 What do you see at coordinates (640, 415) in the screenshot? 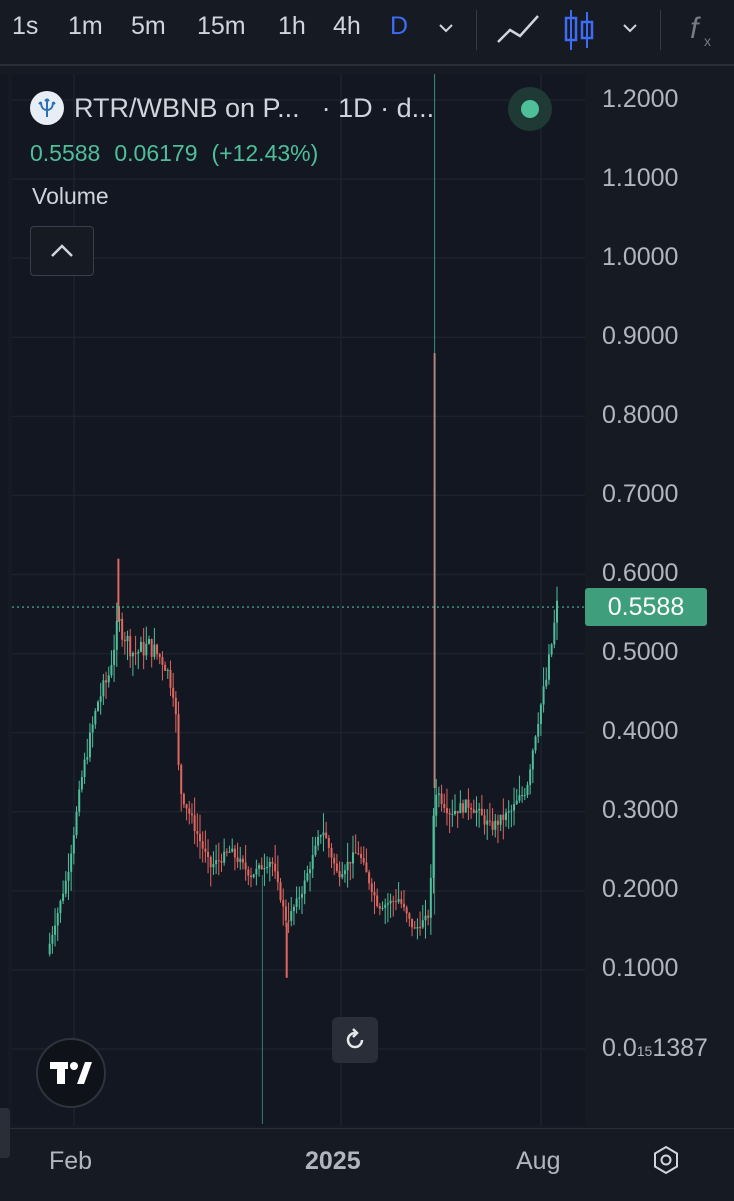
I see `price-tick: 0.8000` at bounding box center [640, 415].